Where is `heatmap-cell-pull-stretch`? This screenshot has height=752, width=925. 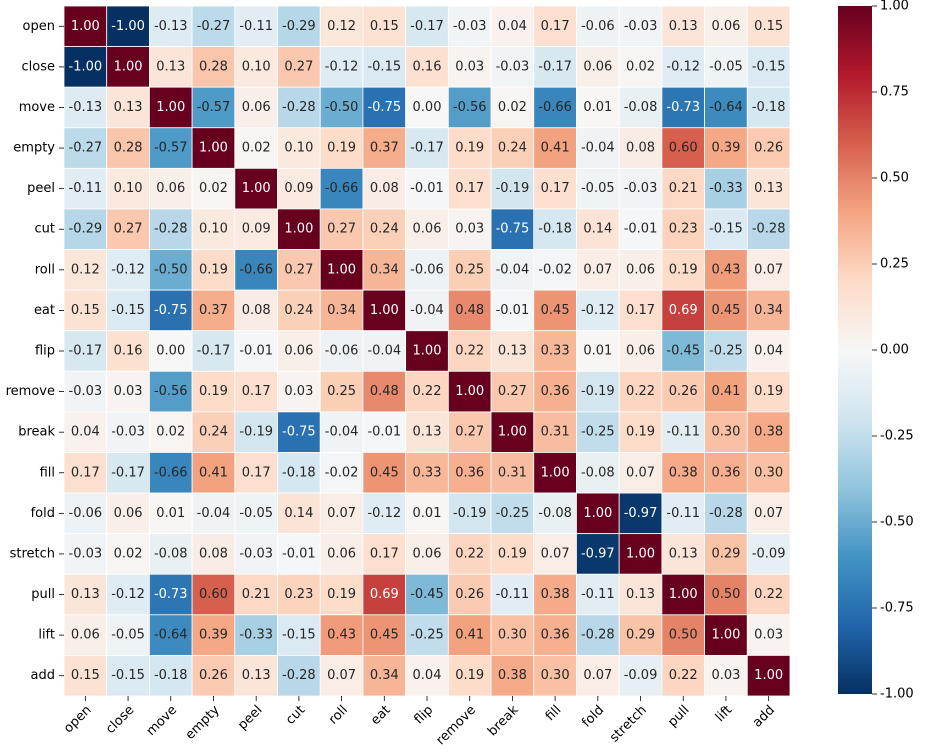 heatmap-cell-pull-stretch is located at coordinates (640, 594).